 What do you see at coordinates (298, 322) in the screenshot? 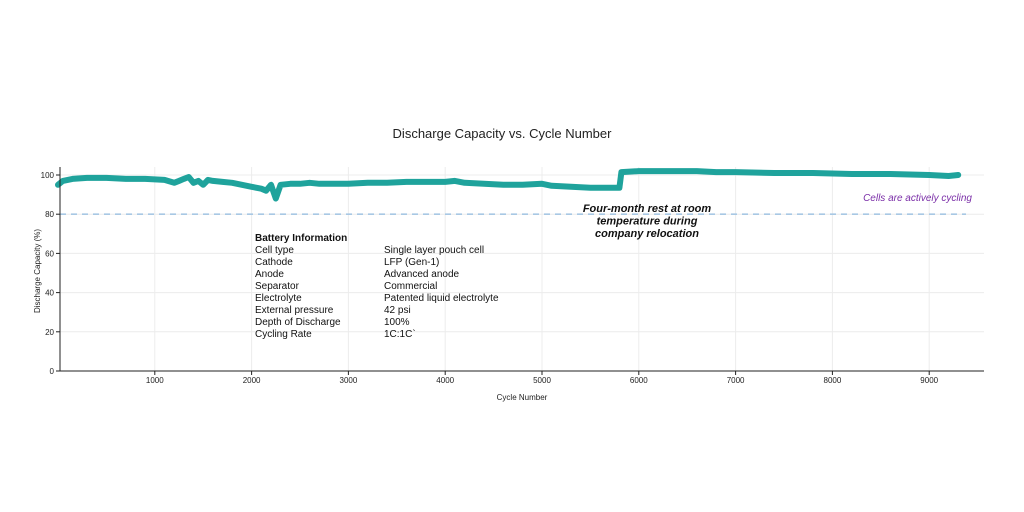
I see `info-row-label: Depth of Discharge` at bounding box center [298, 322].